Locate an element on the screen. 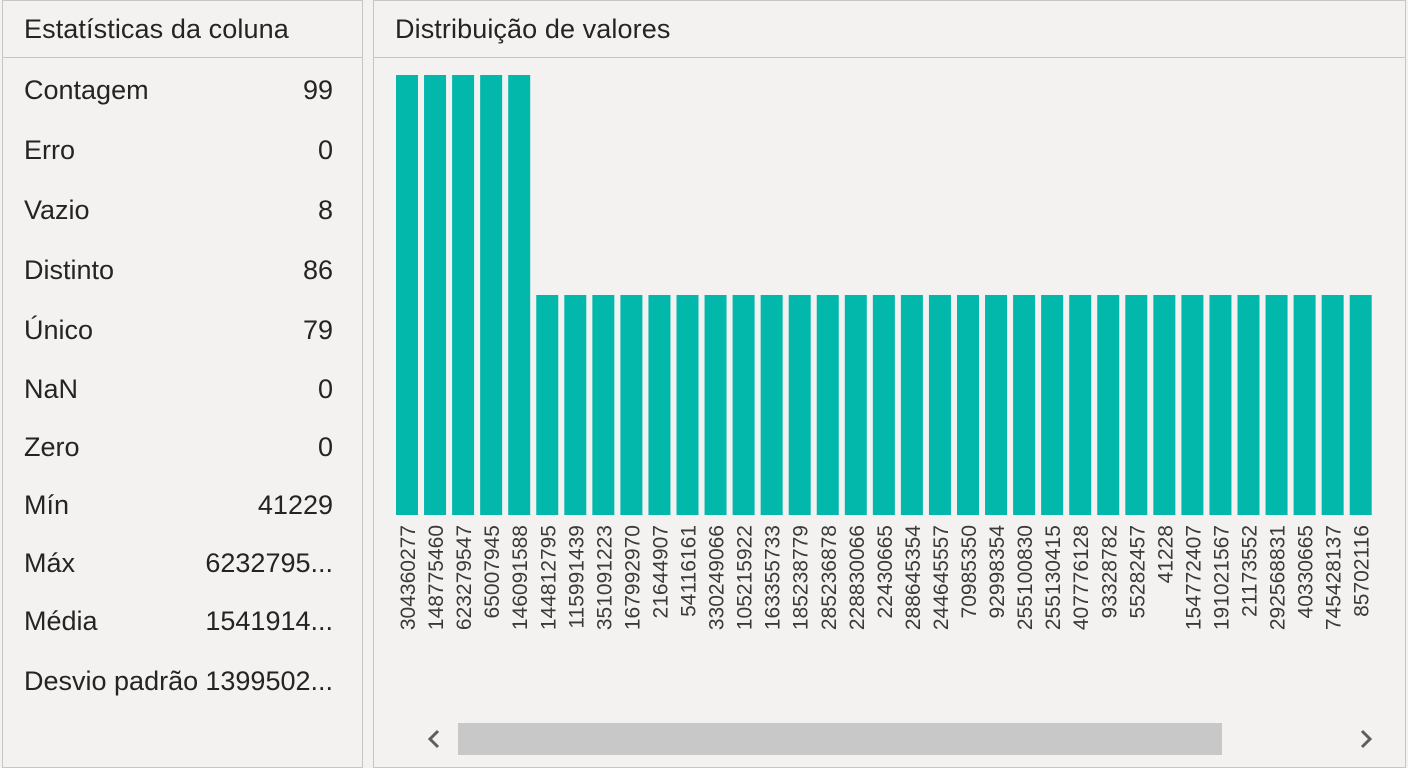 This screenshot has height=768, width=1408. stat-value: 79 is located at coordinates (317, 329).